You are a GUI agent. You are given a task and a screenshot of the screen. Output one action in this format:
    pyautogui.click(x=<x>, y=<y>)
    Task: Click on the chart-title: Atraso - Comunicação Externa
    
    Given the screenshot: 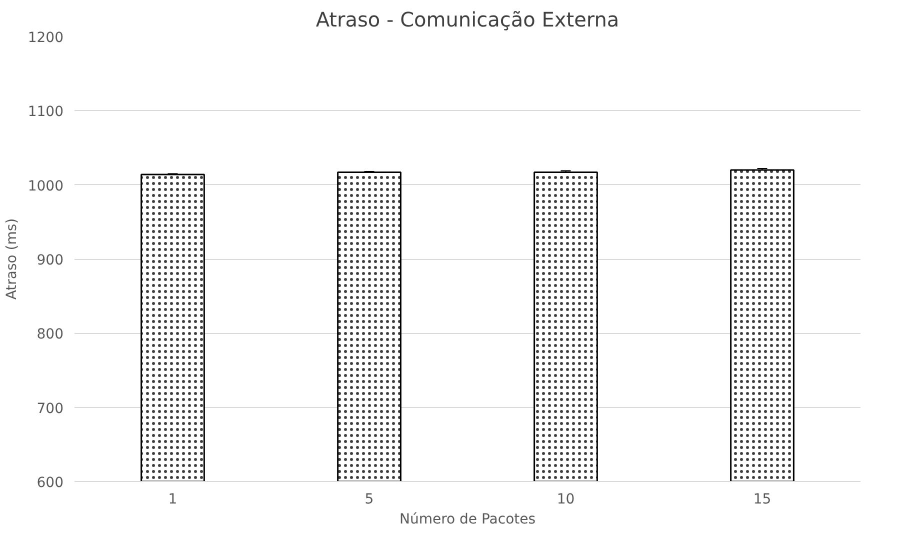 What is the action you would take?
    pyautogui.click(x=468, y=20)
    